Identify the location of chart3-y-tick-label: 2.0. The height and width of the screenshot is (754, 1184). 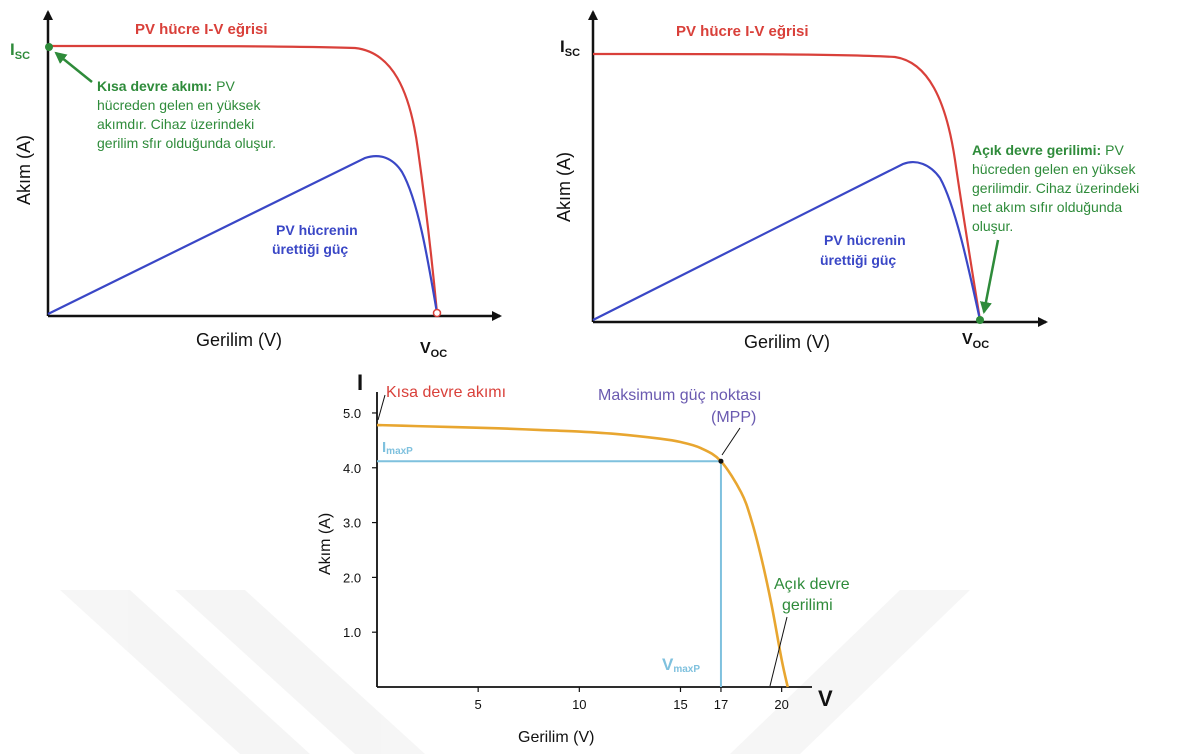
(352, 577).